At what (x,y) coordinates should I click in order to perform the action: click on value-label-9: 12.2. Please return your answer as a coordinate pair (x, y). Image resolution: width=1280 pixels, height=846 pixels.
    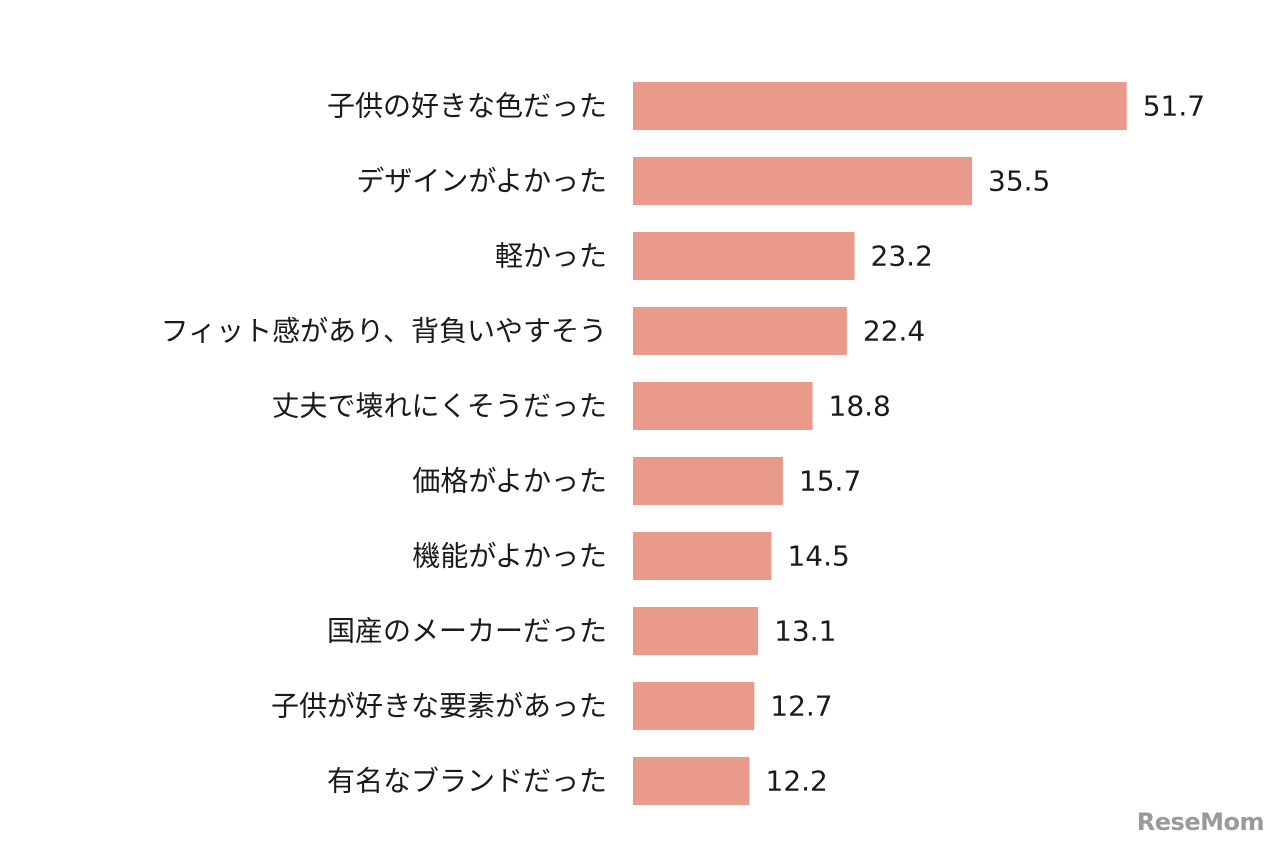
    Looking at the image, I should click on (797, 781).